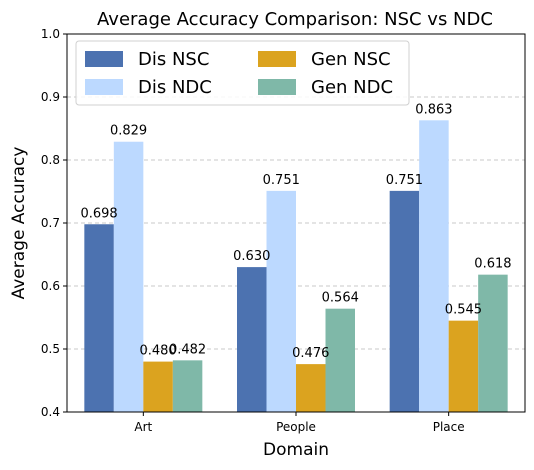  What do you see at coordinates (175, 87) in the screenshot?
I see `legend-label: Dis NDC` at bounding box center [175, 87].